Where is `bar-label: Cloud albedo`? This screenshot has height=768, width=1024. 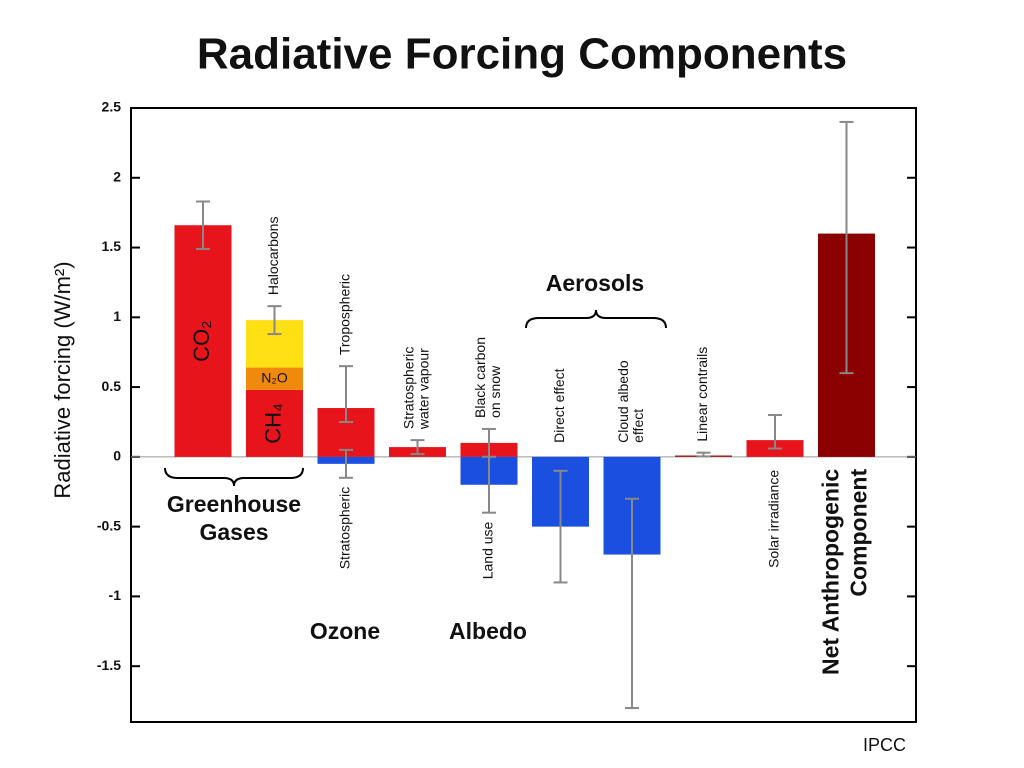
bar-label: Cloud albedo is located at coordinates (623, 401).